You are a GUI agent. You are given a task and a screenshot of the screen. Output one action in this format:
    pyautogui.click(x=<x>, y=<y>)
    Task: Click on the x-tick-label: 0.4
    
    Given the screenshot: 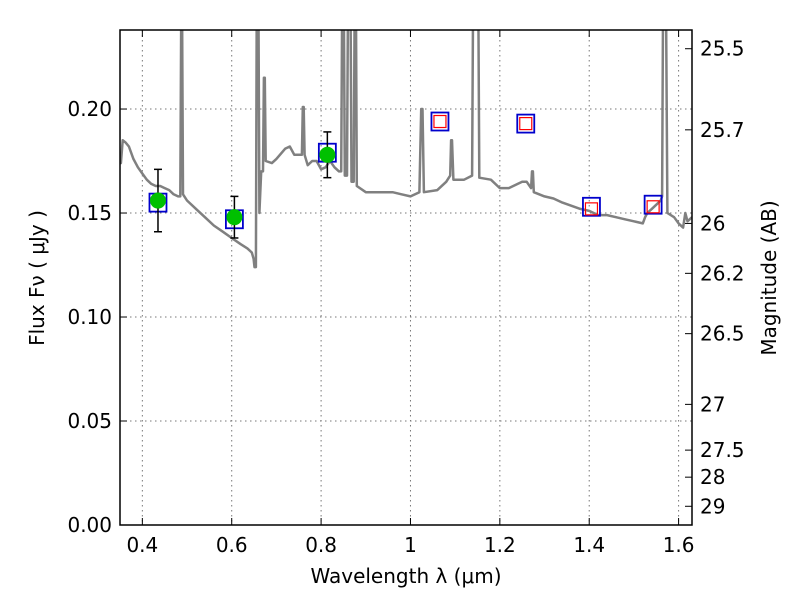 What is the action you would take?
    pyautogui.click(x=142, y=545)
    